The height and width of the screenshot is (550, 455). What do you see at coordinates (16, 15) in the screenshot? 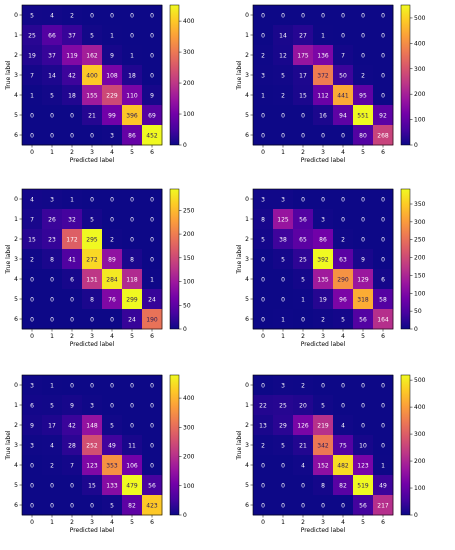
I see `y-tick-label: 0` at bounding box center [16, 15].